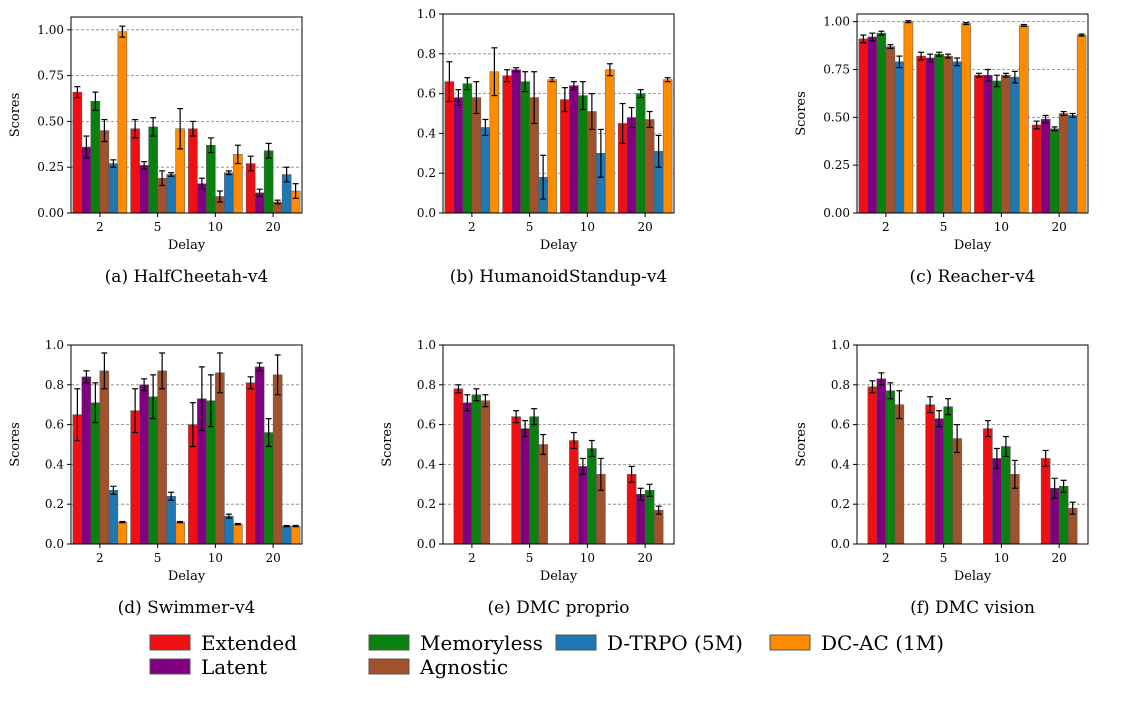 The image size is (1133, 709). Describe the element at coordinates (389, 642) in the screenshot. I see `legend-swatch-memoryless` at that location.